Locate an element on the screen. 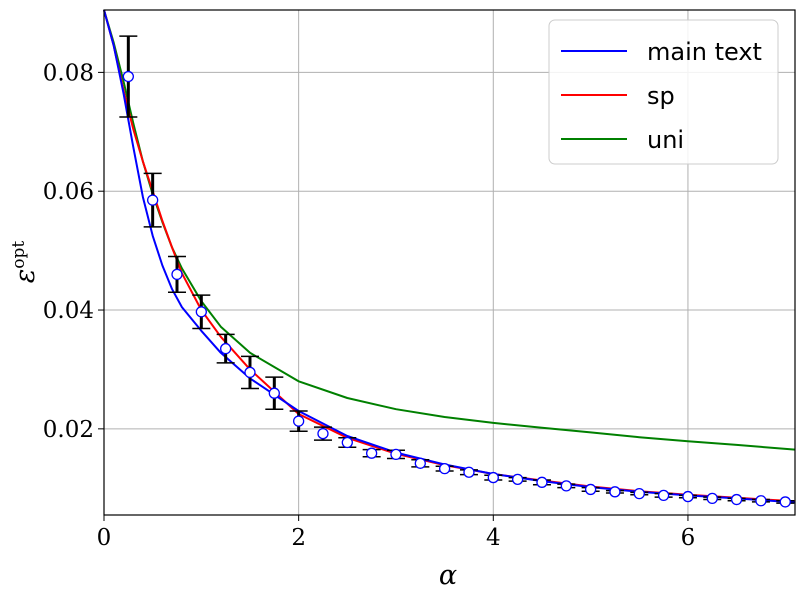  legend-label-main-text: main text is located at coordinates (704, 52).